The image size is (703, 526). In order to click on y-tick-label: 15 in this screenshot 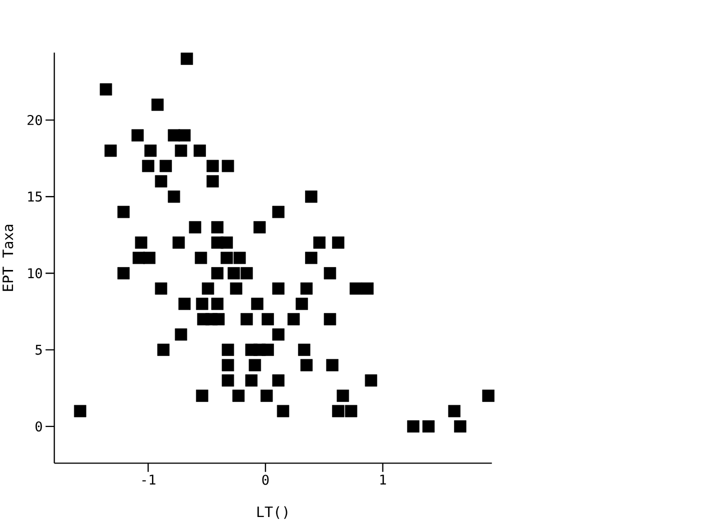, I will do `click(35, 196)`.